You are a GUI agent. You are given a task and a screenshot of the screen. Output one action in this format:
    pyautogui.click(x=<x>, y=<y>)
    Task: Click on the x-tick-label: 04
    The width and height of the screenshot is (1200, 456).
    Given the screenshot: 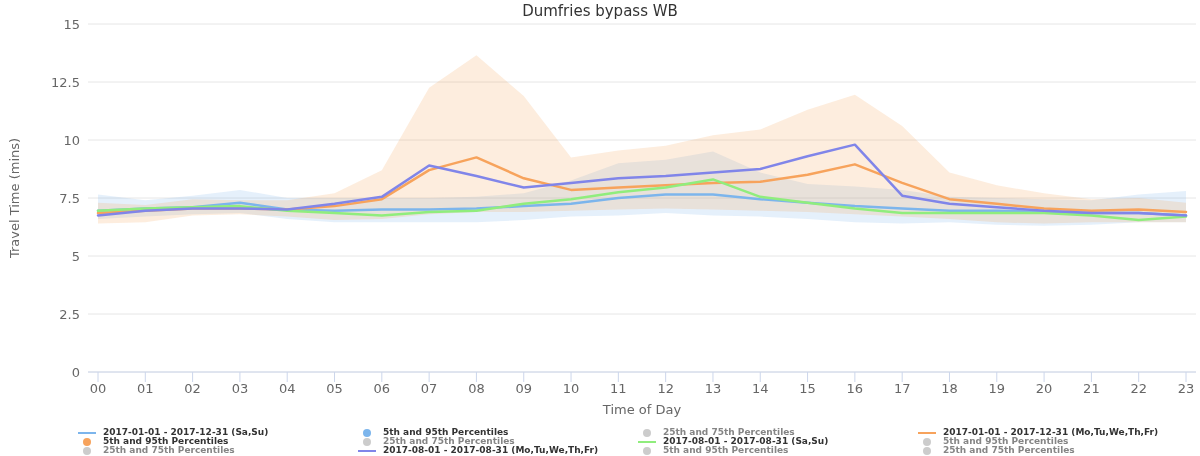 What is the action you would take?
    pyautogui.click(x=287, y=389)
    